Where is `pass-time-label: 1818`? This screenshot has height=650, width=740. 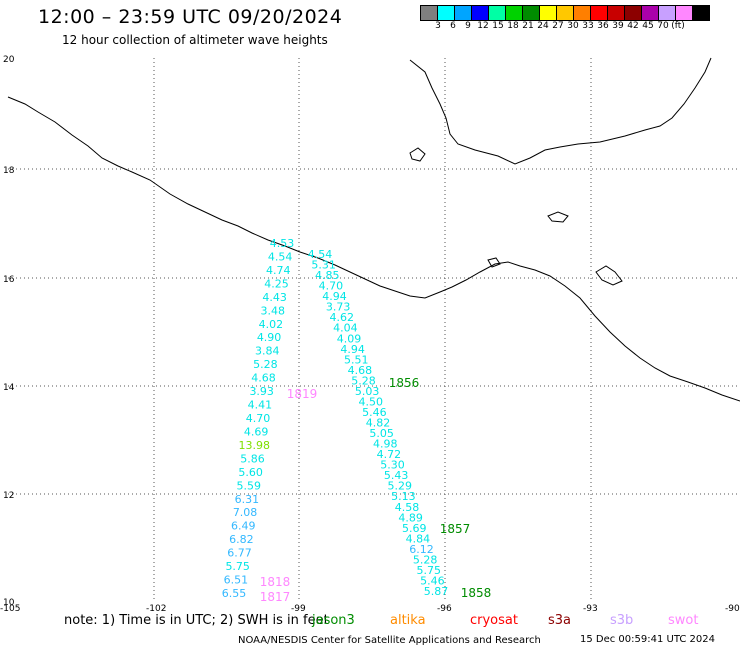
pass-time-label: 1818 is located at coordinates (275, 582).